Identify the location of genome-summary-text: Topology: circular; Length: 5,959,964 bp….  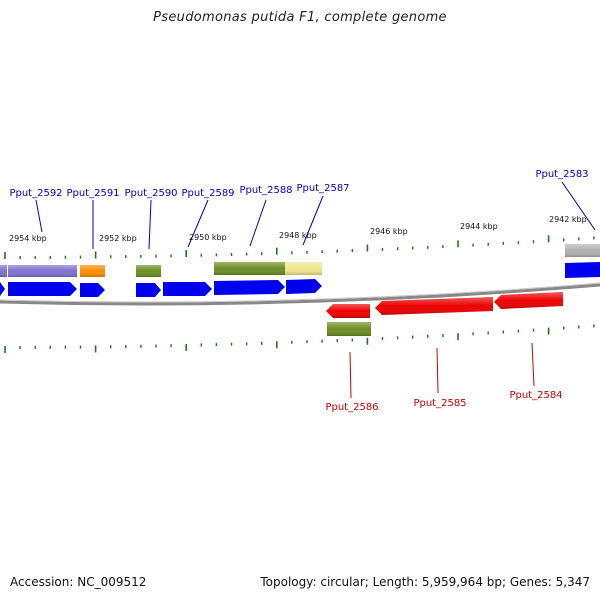
(425, 582).